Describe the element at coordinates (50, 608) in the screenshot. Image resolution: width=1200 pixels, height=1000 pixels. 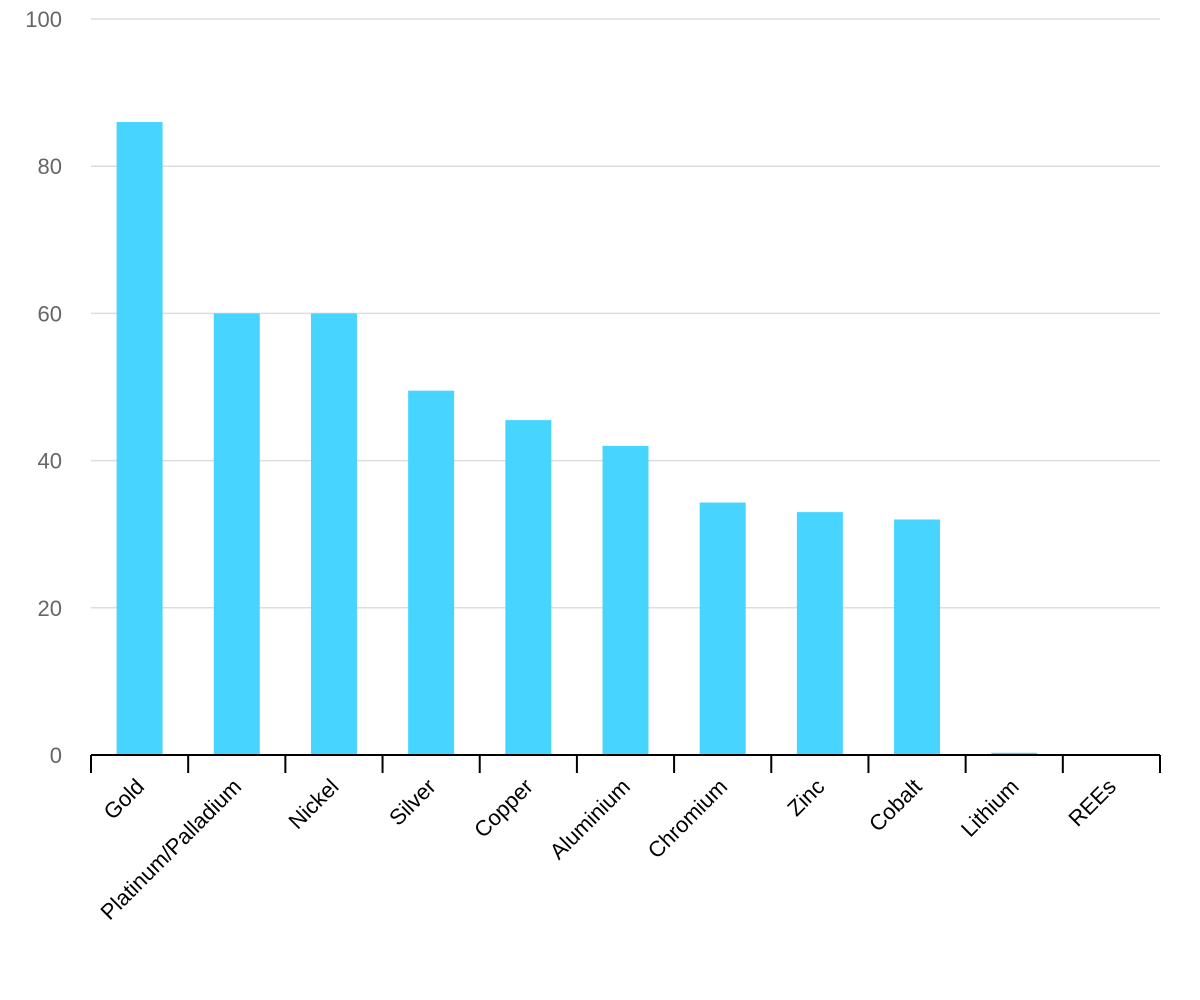
I see `y-tick-label-20: 20` at that location.